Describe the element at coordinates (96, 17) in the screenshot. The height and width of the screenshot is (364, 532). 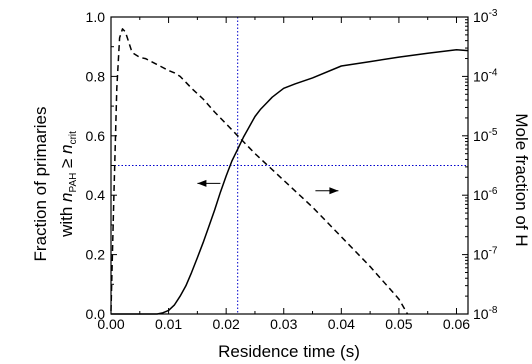
I see `y-left-tick-label: 1.0` at that location.